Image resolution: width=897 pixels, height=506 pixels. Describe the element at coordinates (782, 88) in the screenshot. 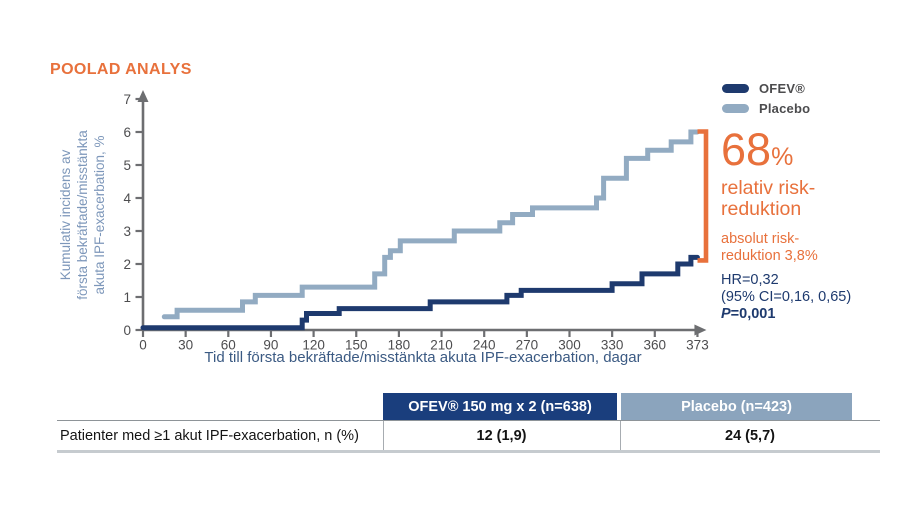

I see `legend-label-ofev: OFEV®` at that location.